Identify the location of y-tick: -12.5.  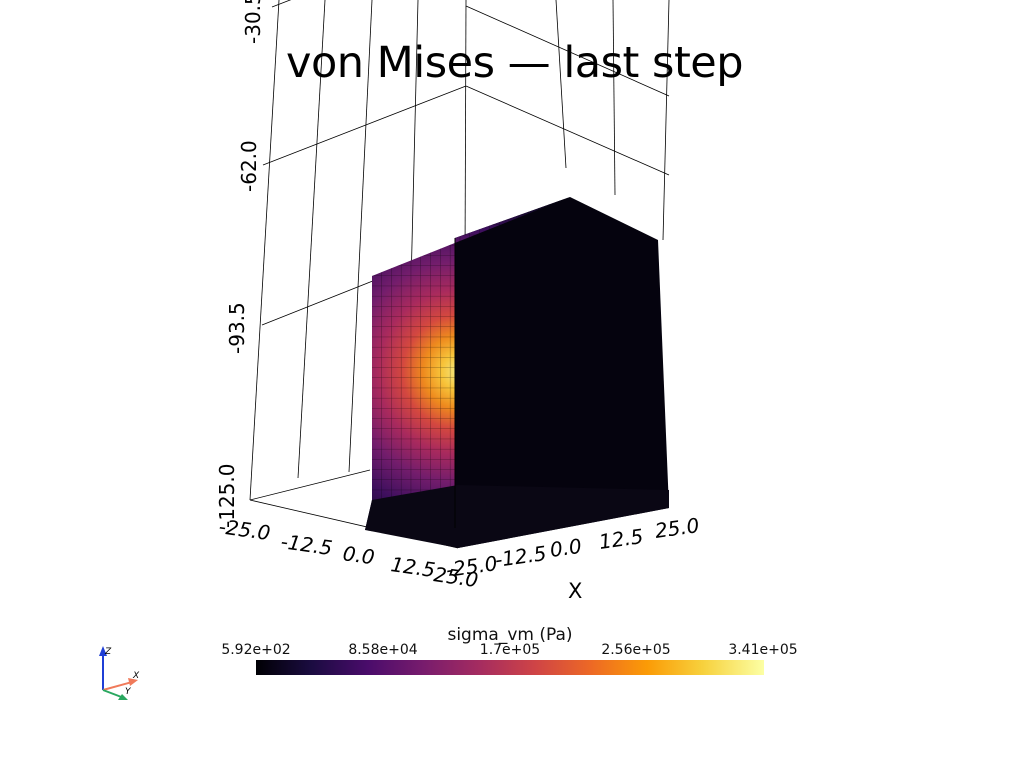
(306, 544).